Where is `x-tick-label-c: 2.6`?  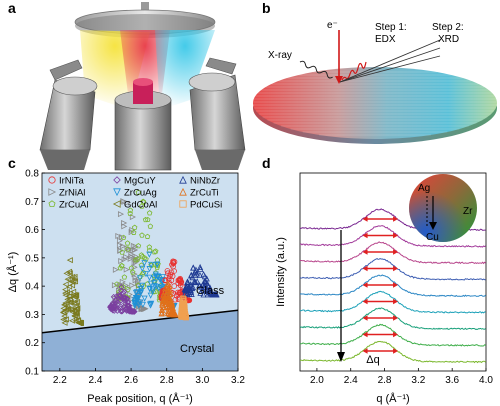
x-tick-label-c: 2.6 is located at coordinates (131, 380).